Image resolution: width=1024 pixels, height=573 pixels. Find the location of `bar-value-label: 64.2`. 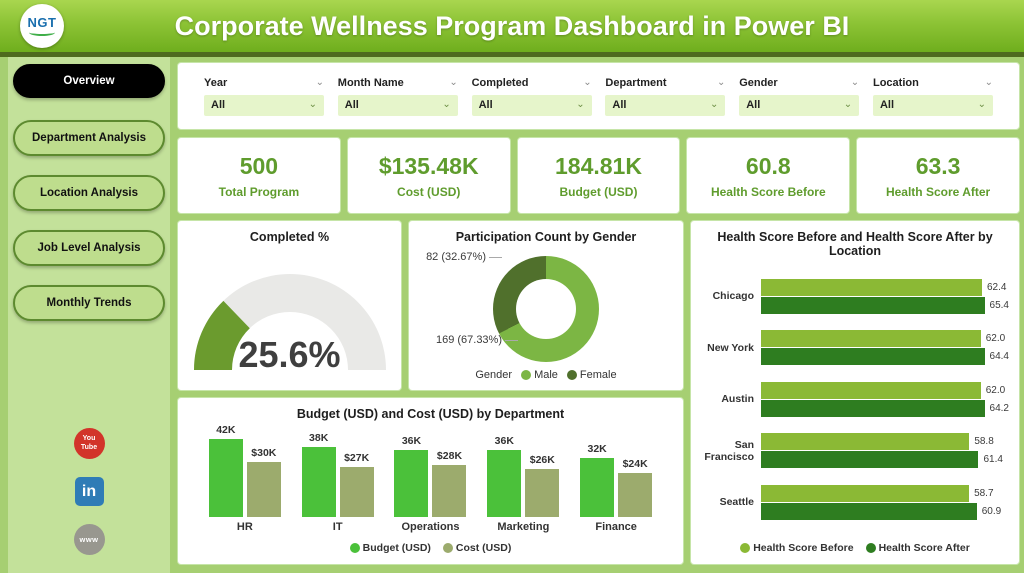

bar-value-label: 64.2 is located at coordinates (999, 408).